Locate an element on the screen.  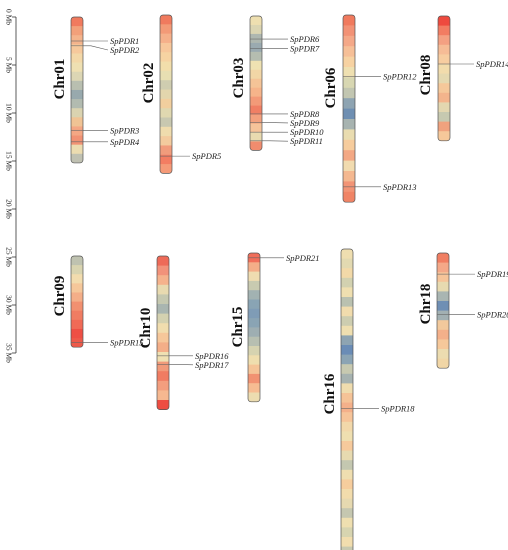
chromosome-chr15: Chr15 SpPDR21 is located at coordinates (275, 327).